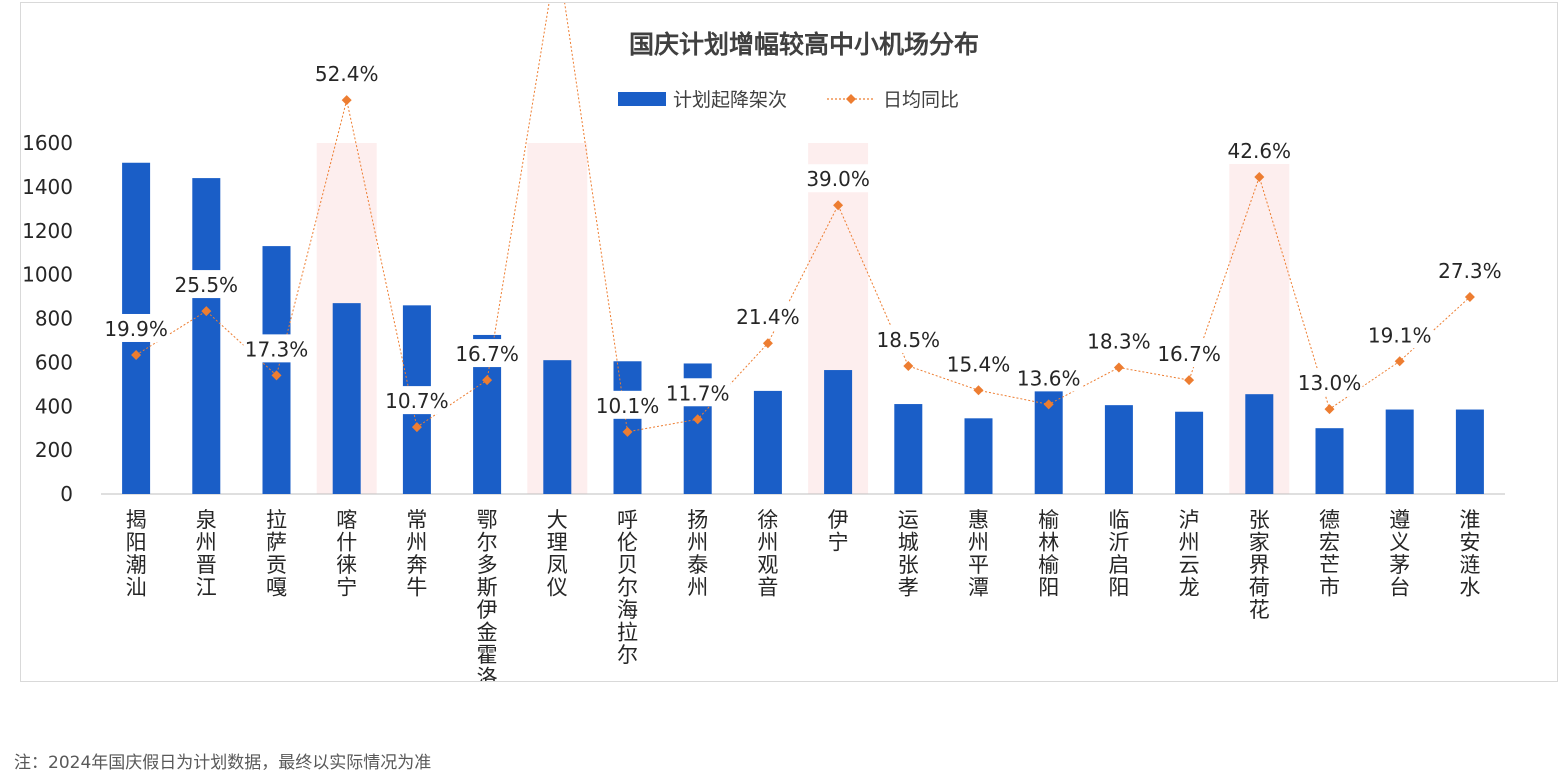 This screenshot has height=784, width=1560. I want to click on x-tick-label-7: 呼伦贝尔海拉尔, so click(627, 587).